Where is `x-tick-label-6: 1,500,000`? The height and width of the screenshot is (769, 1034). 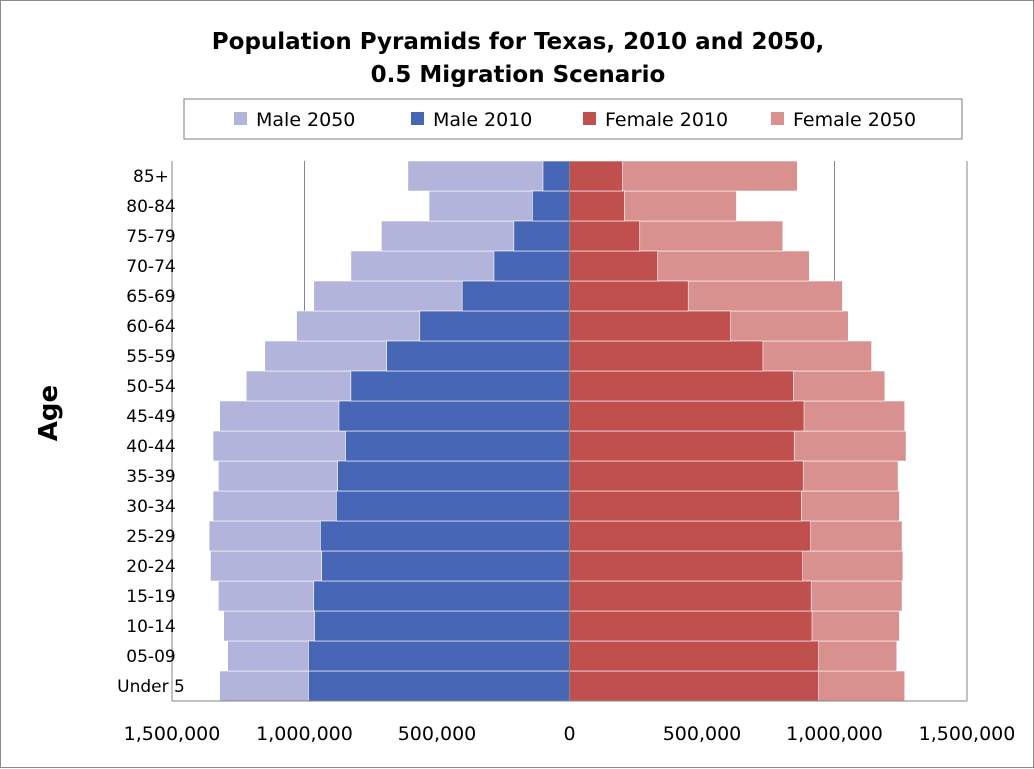
x-tick-label-6: 1,500,000 is located at coordinates (967, 734).